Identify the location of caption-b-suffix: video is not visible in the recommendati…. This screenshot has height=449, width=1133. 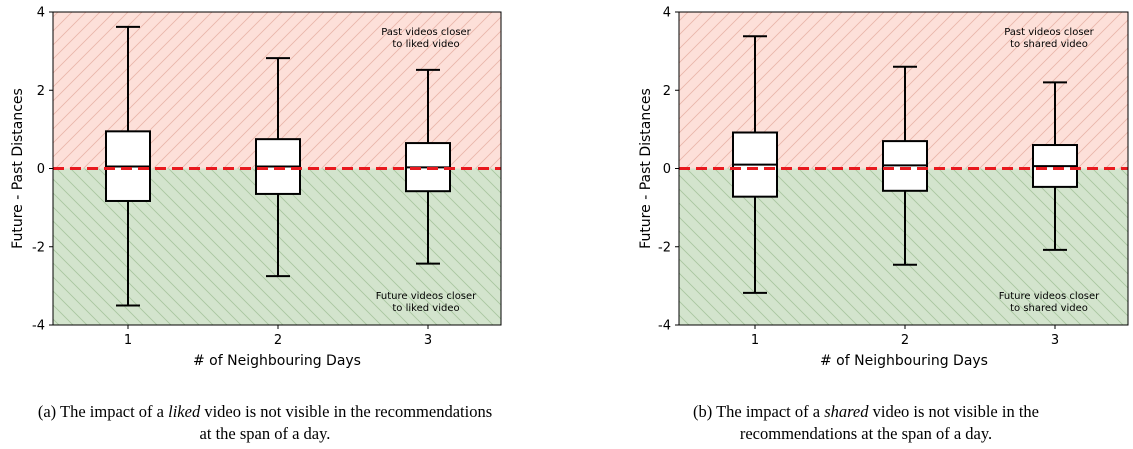
(889, 422).